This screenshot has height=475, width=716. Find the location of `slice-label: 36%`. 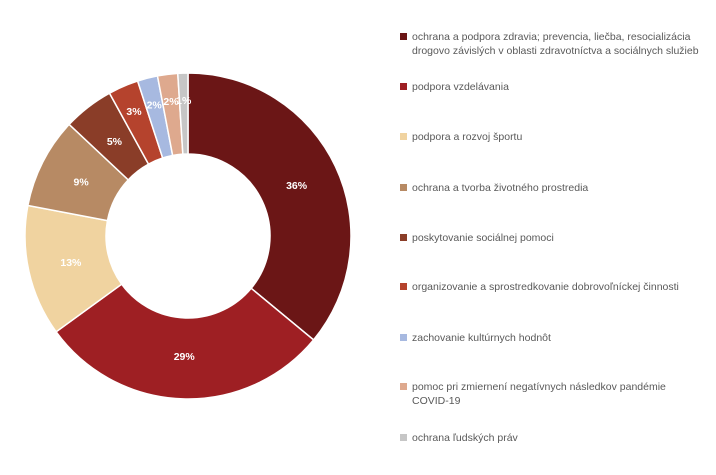

slice-label: 36% is located at coordinates (297, 186).